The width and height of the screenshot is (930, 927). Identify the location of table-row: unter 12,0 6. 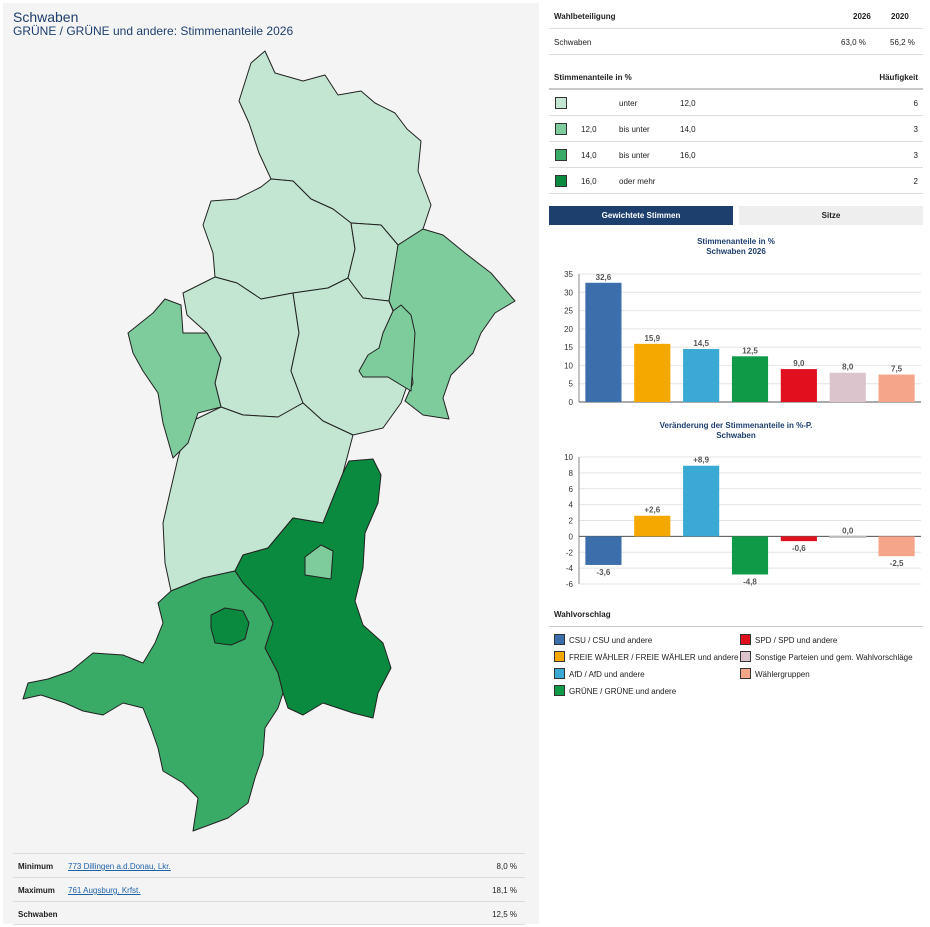
(736, 103).